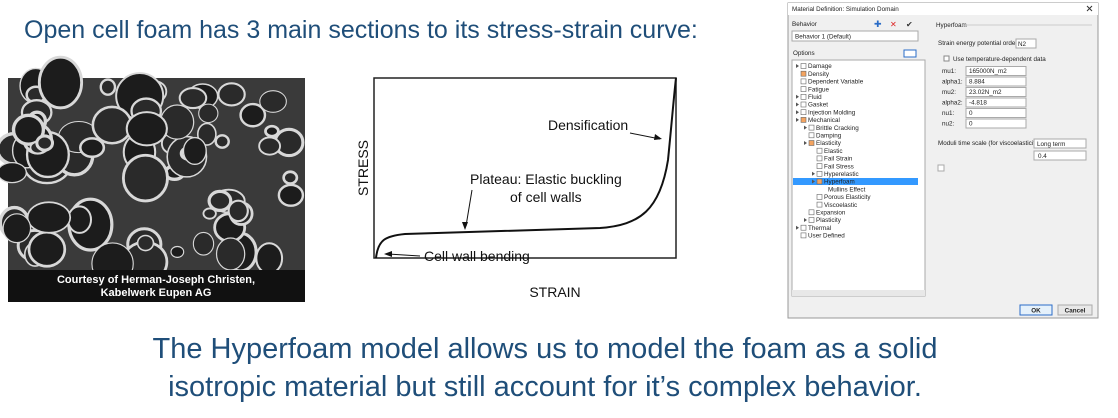  Describe the element at coordinates (837, 128) in the screenshot. I see `tree-item: Brittle Cracking` at that location.